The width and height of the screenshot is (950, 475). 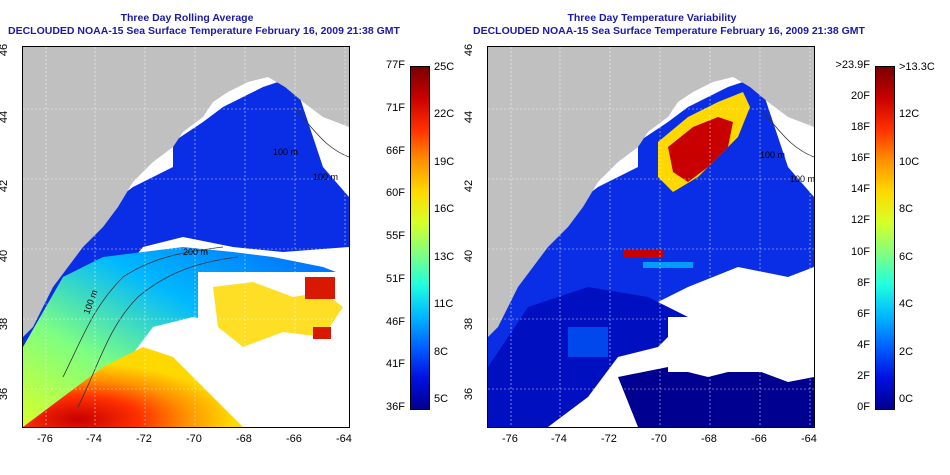 I want to click on colorbar-tick-fahrenheit: 0F, so click(x=863, y=407).